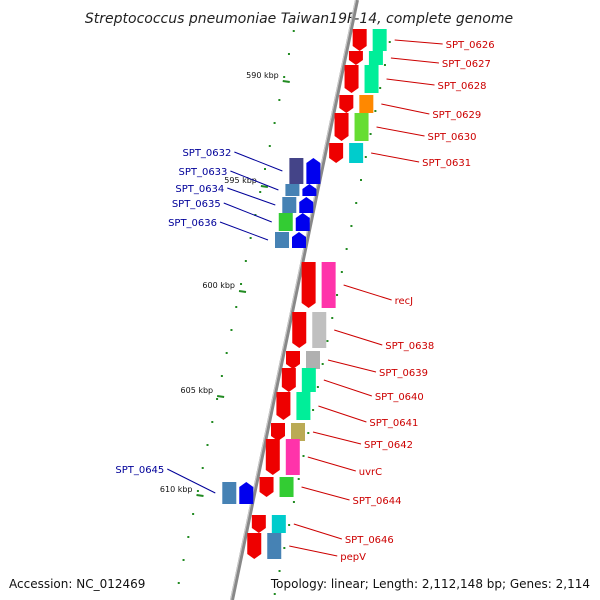 The width and height of the screenshot is (600, 600). Describe the element at coordinates (462, 86) in the screenshot. I see `gene-label: SPT_0628` at that location.